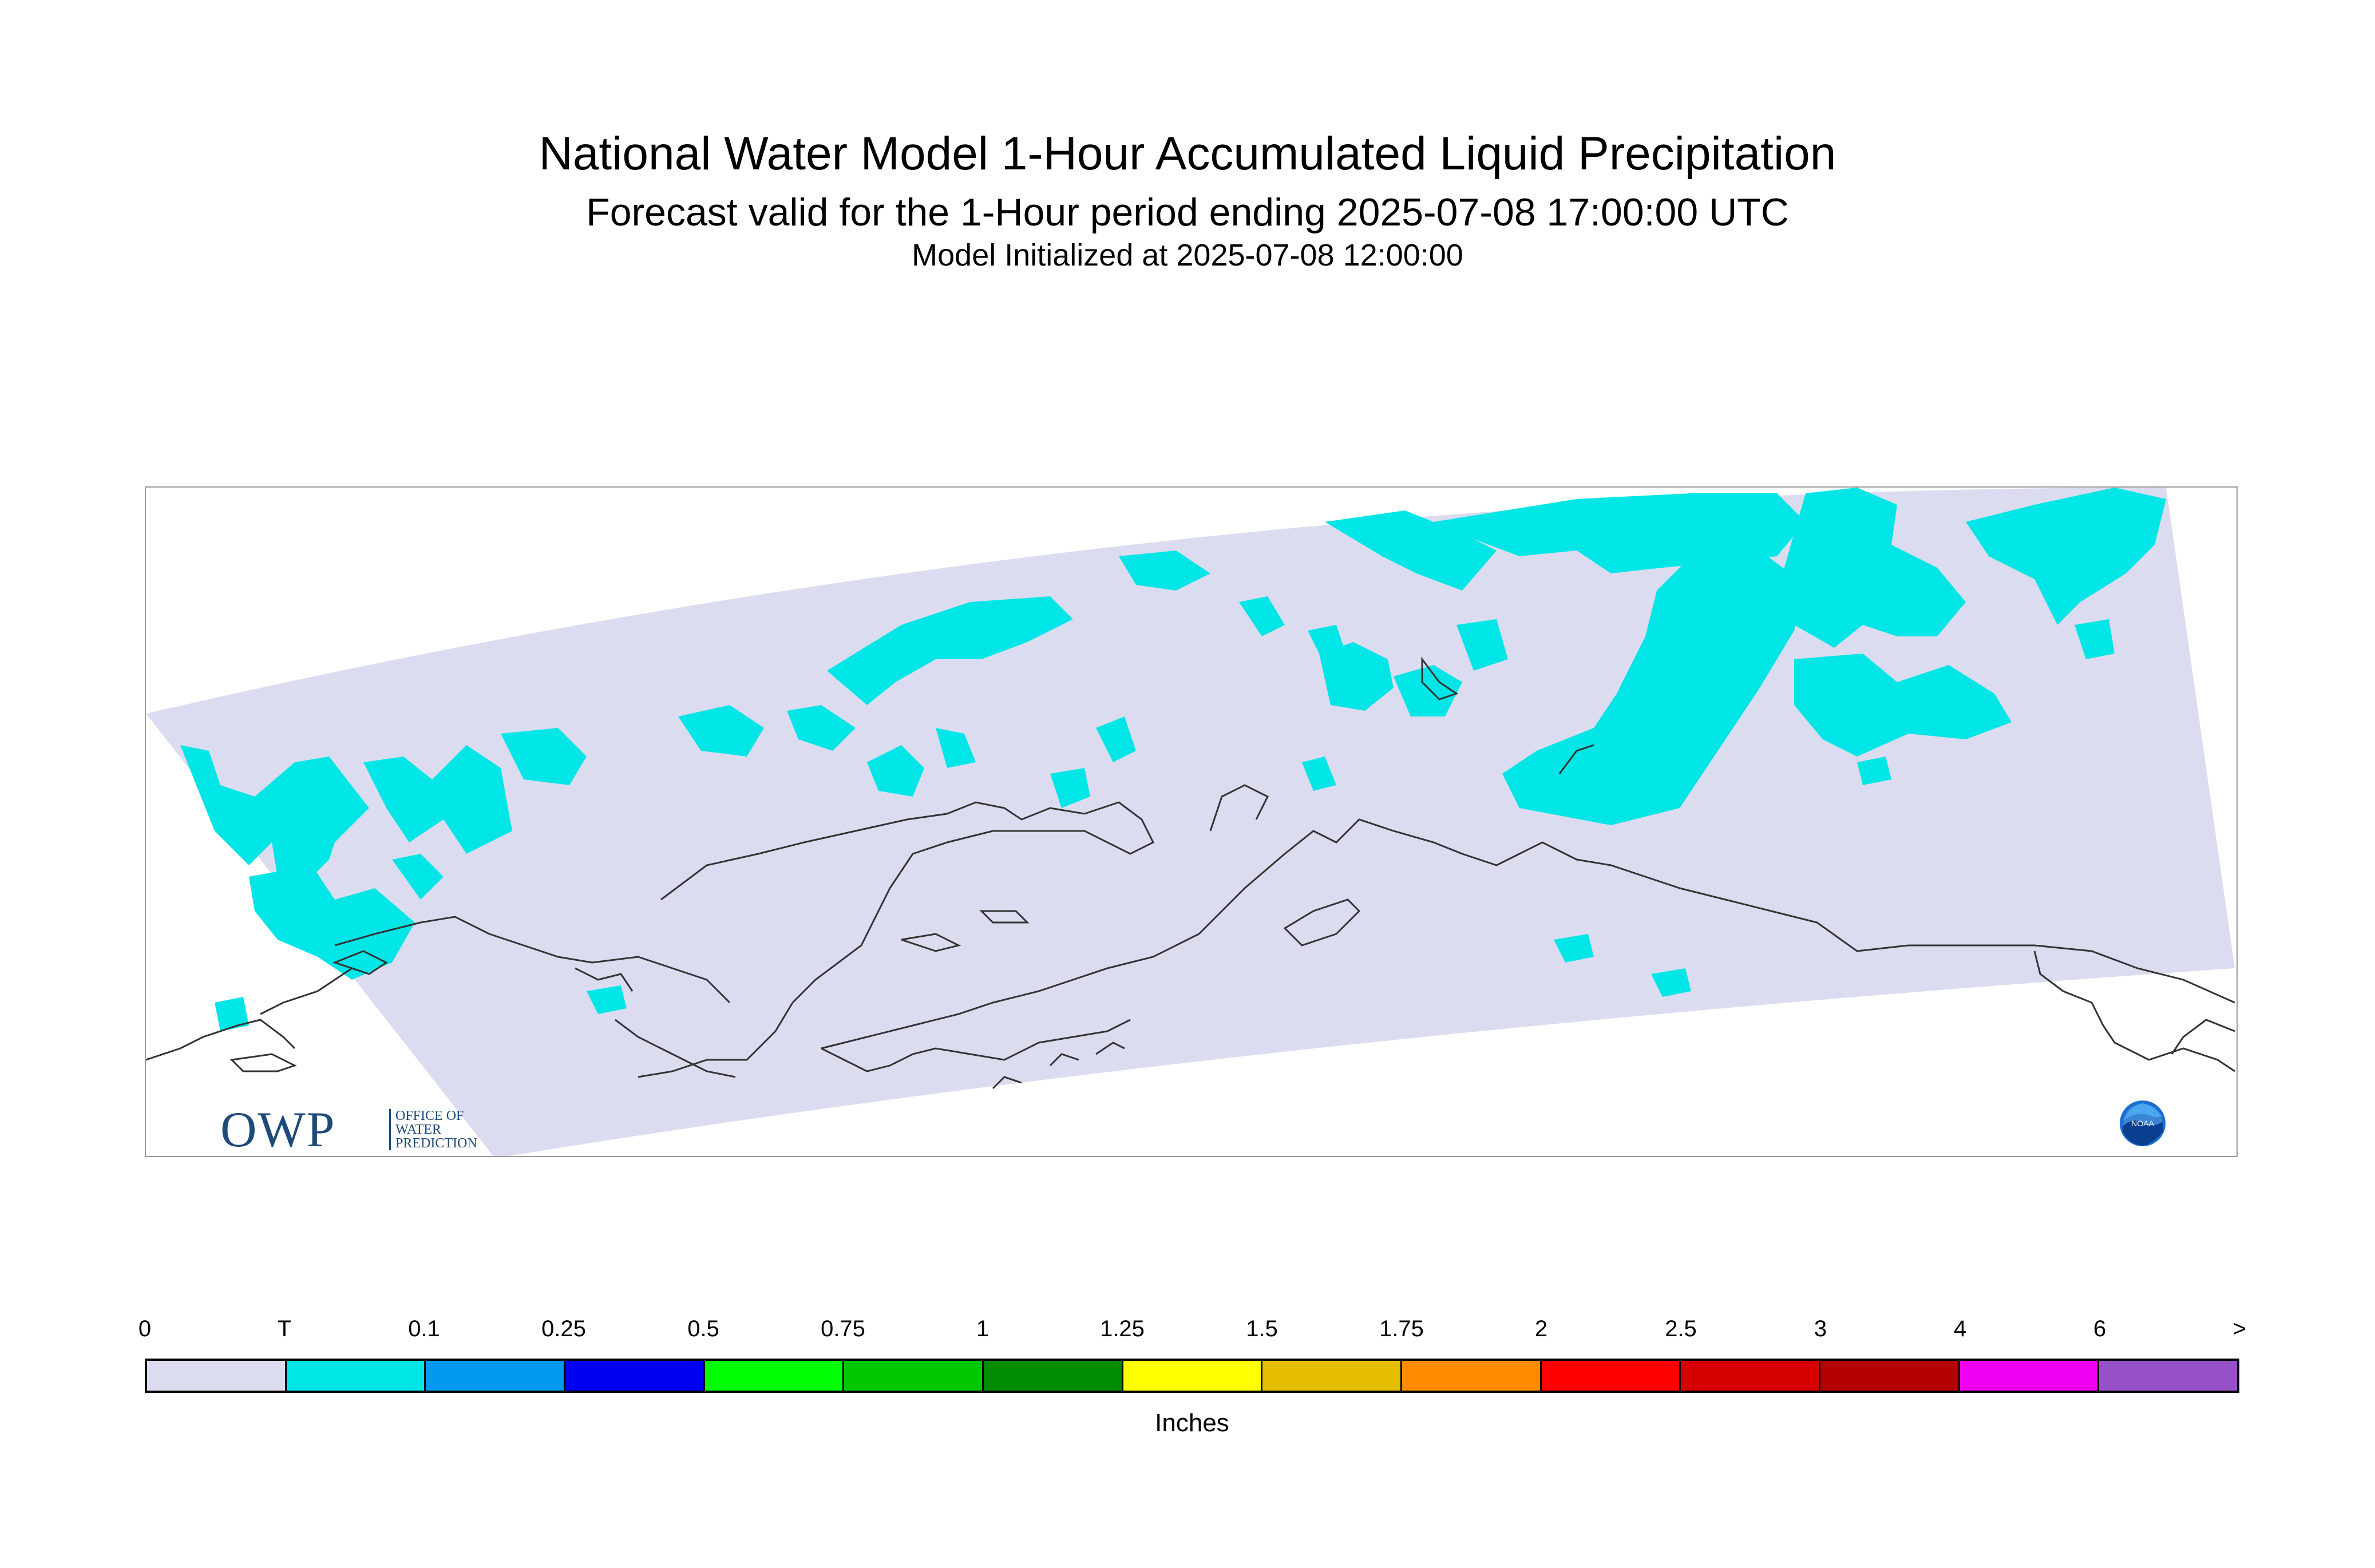 The width and height of the screenshot is (2375, 1568). I want to click on island-nunivak, so click(360, 962).